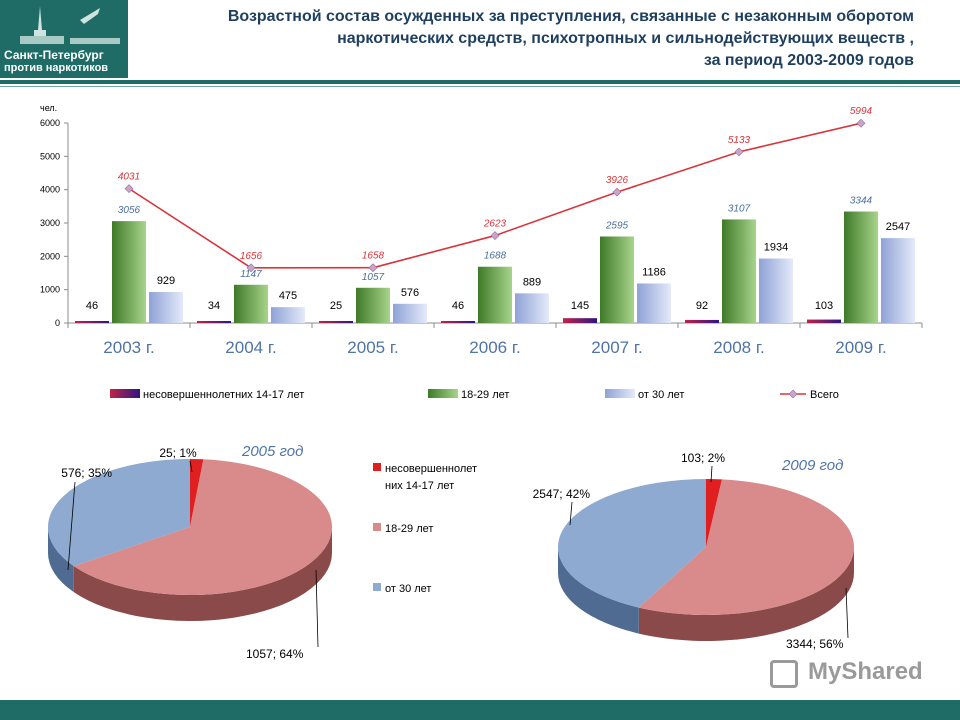  What do you see at coordinates (495, 256) in the screenshot?
I see `young-bar-label: 1688` at bounding box center [495, 256].